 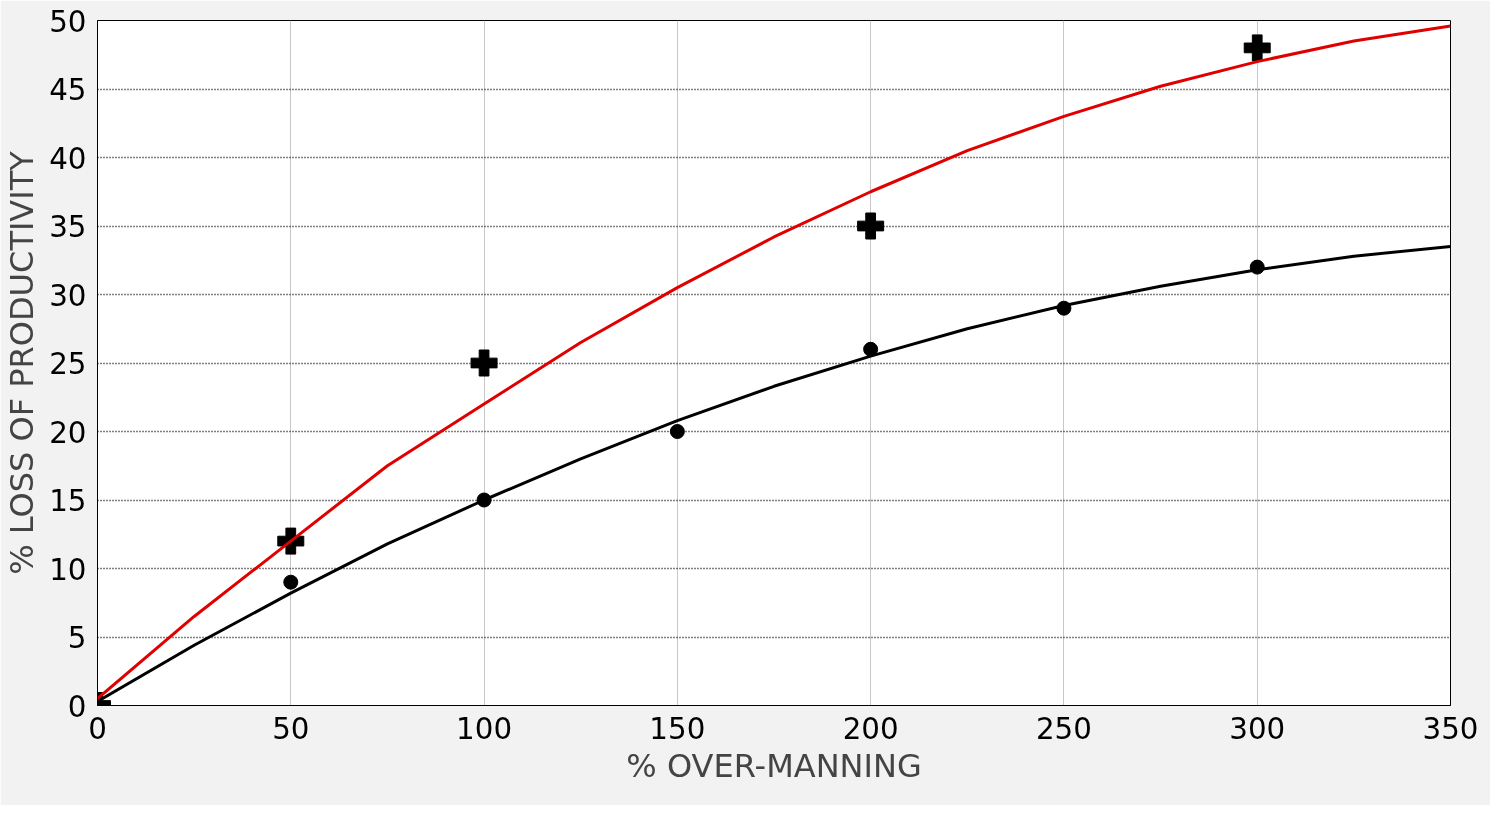 What do you see at coordinates (22, 362) in the screenshot?
I see `y-axis-title: % LOSS OF PRODUCTIVITY` at bounding box center [22, 362].